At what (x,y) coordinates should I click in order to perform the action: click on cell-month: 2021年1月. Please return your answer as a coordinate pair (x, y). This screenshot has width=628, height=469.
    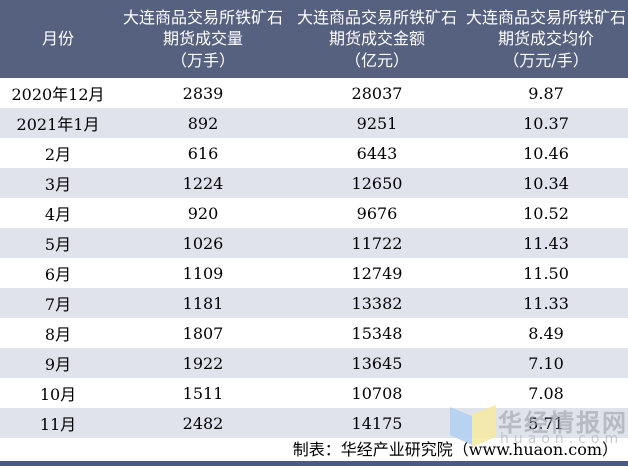
    Looking at the image, I should click on (58, 123).